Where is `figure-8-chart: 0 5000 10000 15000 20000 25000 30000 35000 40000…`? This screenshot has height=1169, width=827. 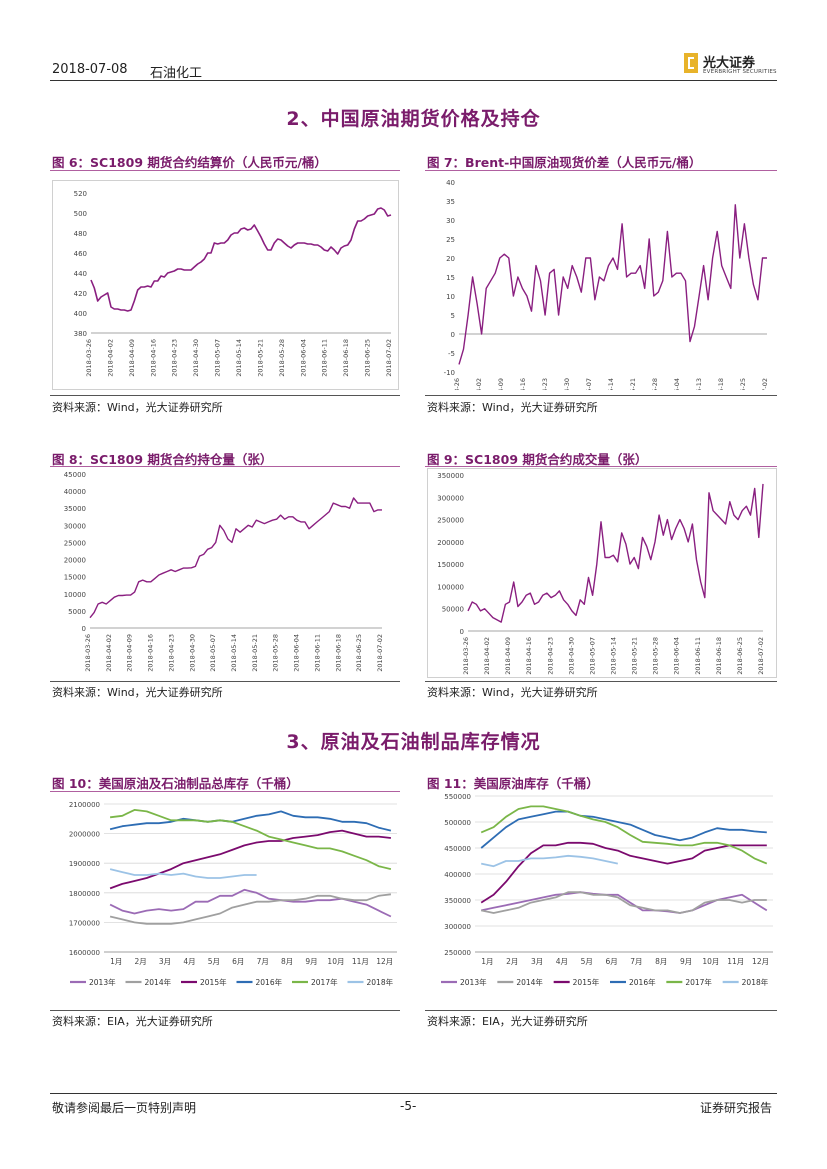 figure-8-chart: 0 5000 10000 15000 20000 25000 30000 35000 40000… is located at coordinates (224, 573).